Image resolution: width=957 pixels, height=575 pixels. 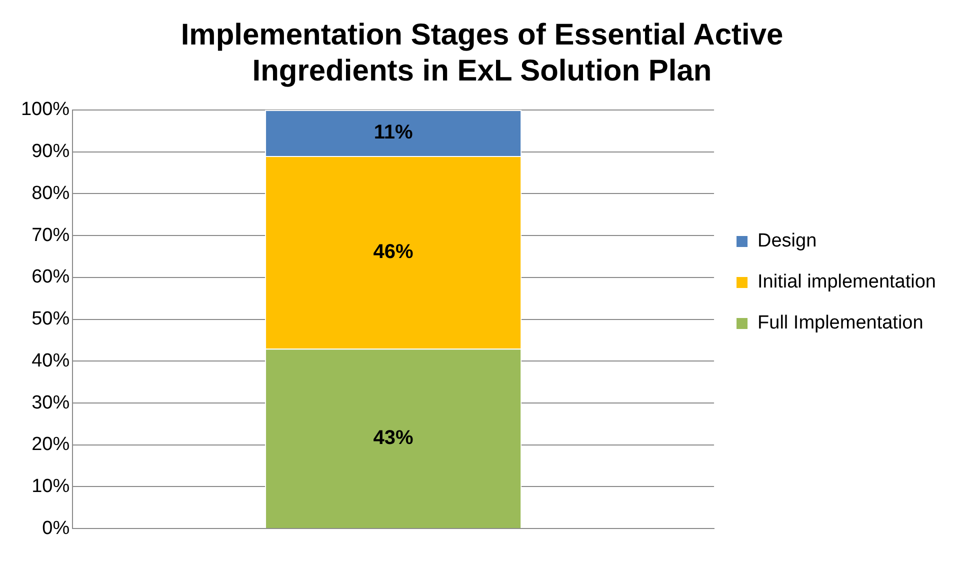 What do you see at coordinates (51, 403) in the screenshot?
I see `y-tick-label: 30%` at bounding box center [51, 403].